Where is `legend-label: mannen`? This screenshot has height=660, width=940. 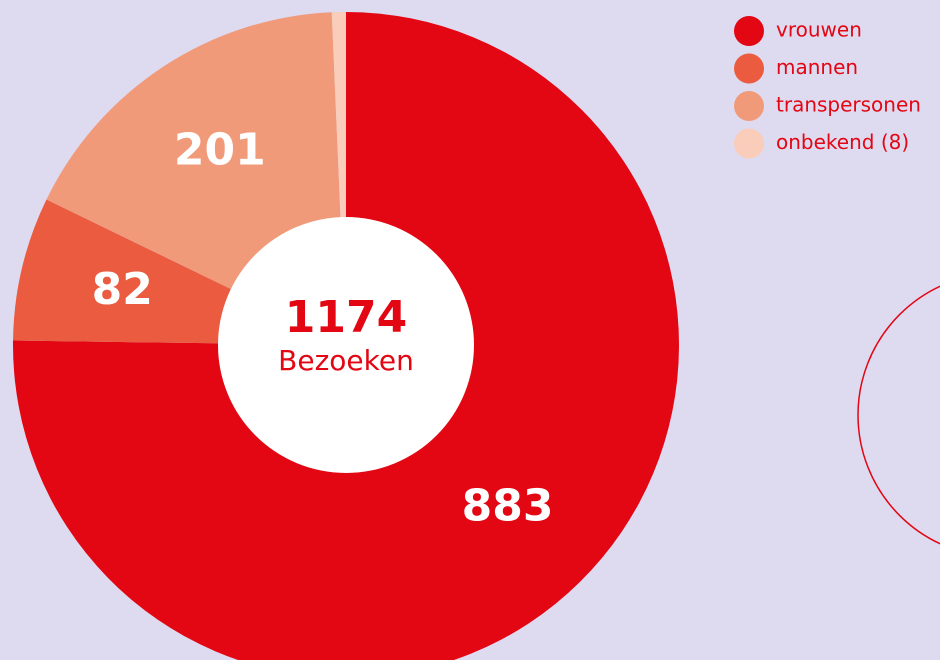 legend-label: mannen is located at coordinates (817, 67).